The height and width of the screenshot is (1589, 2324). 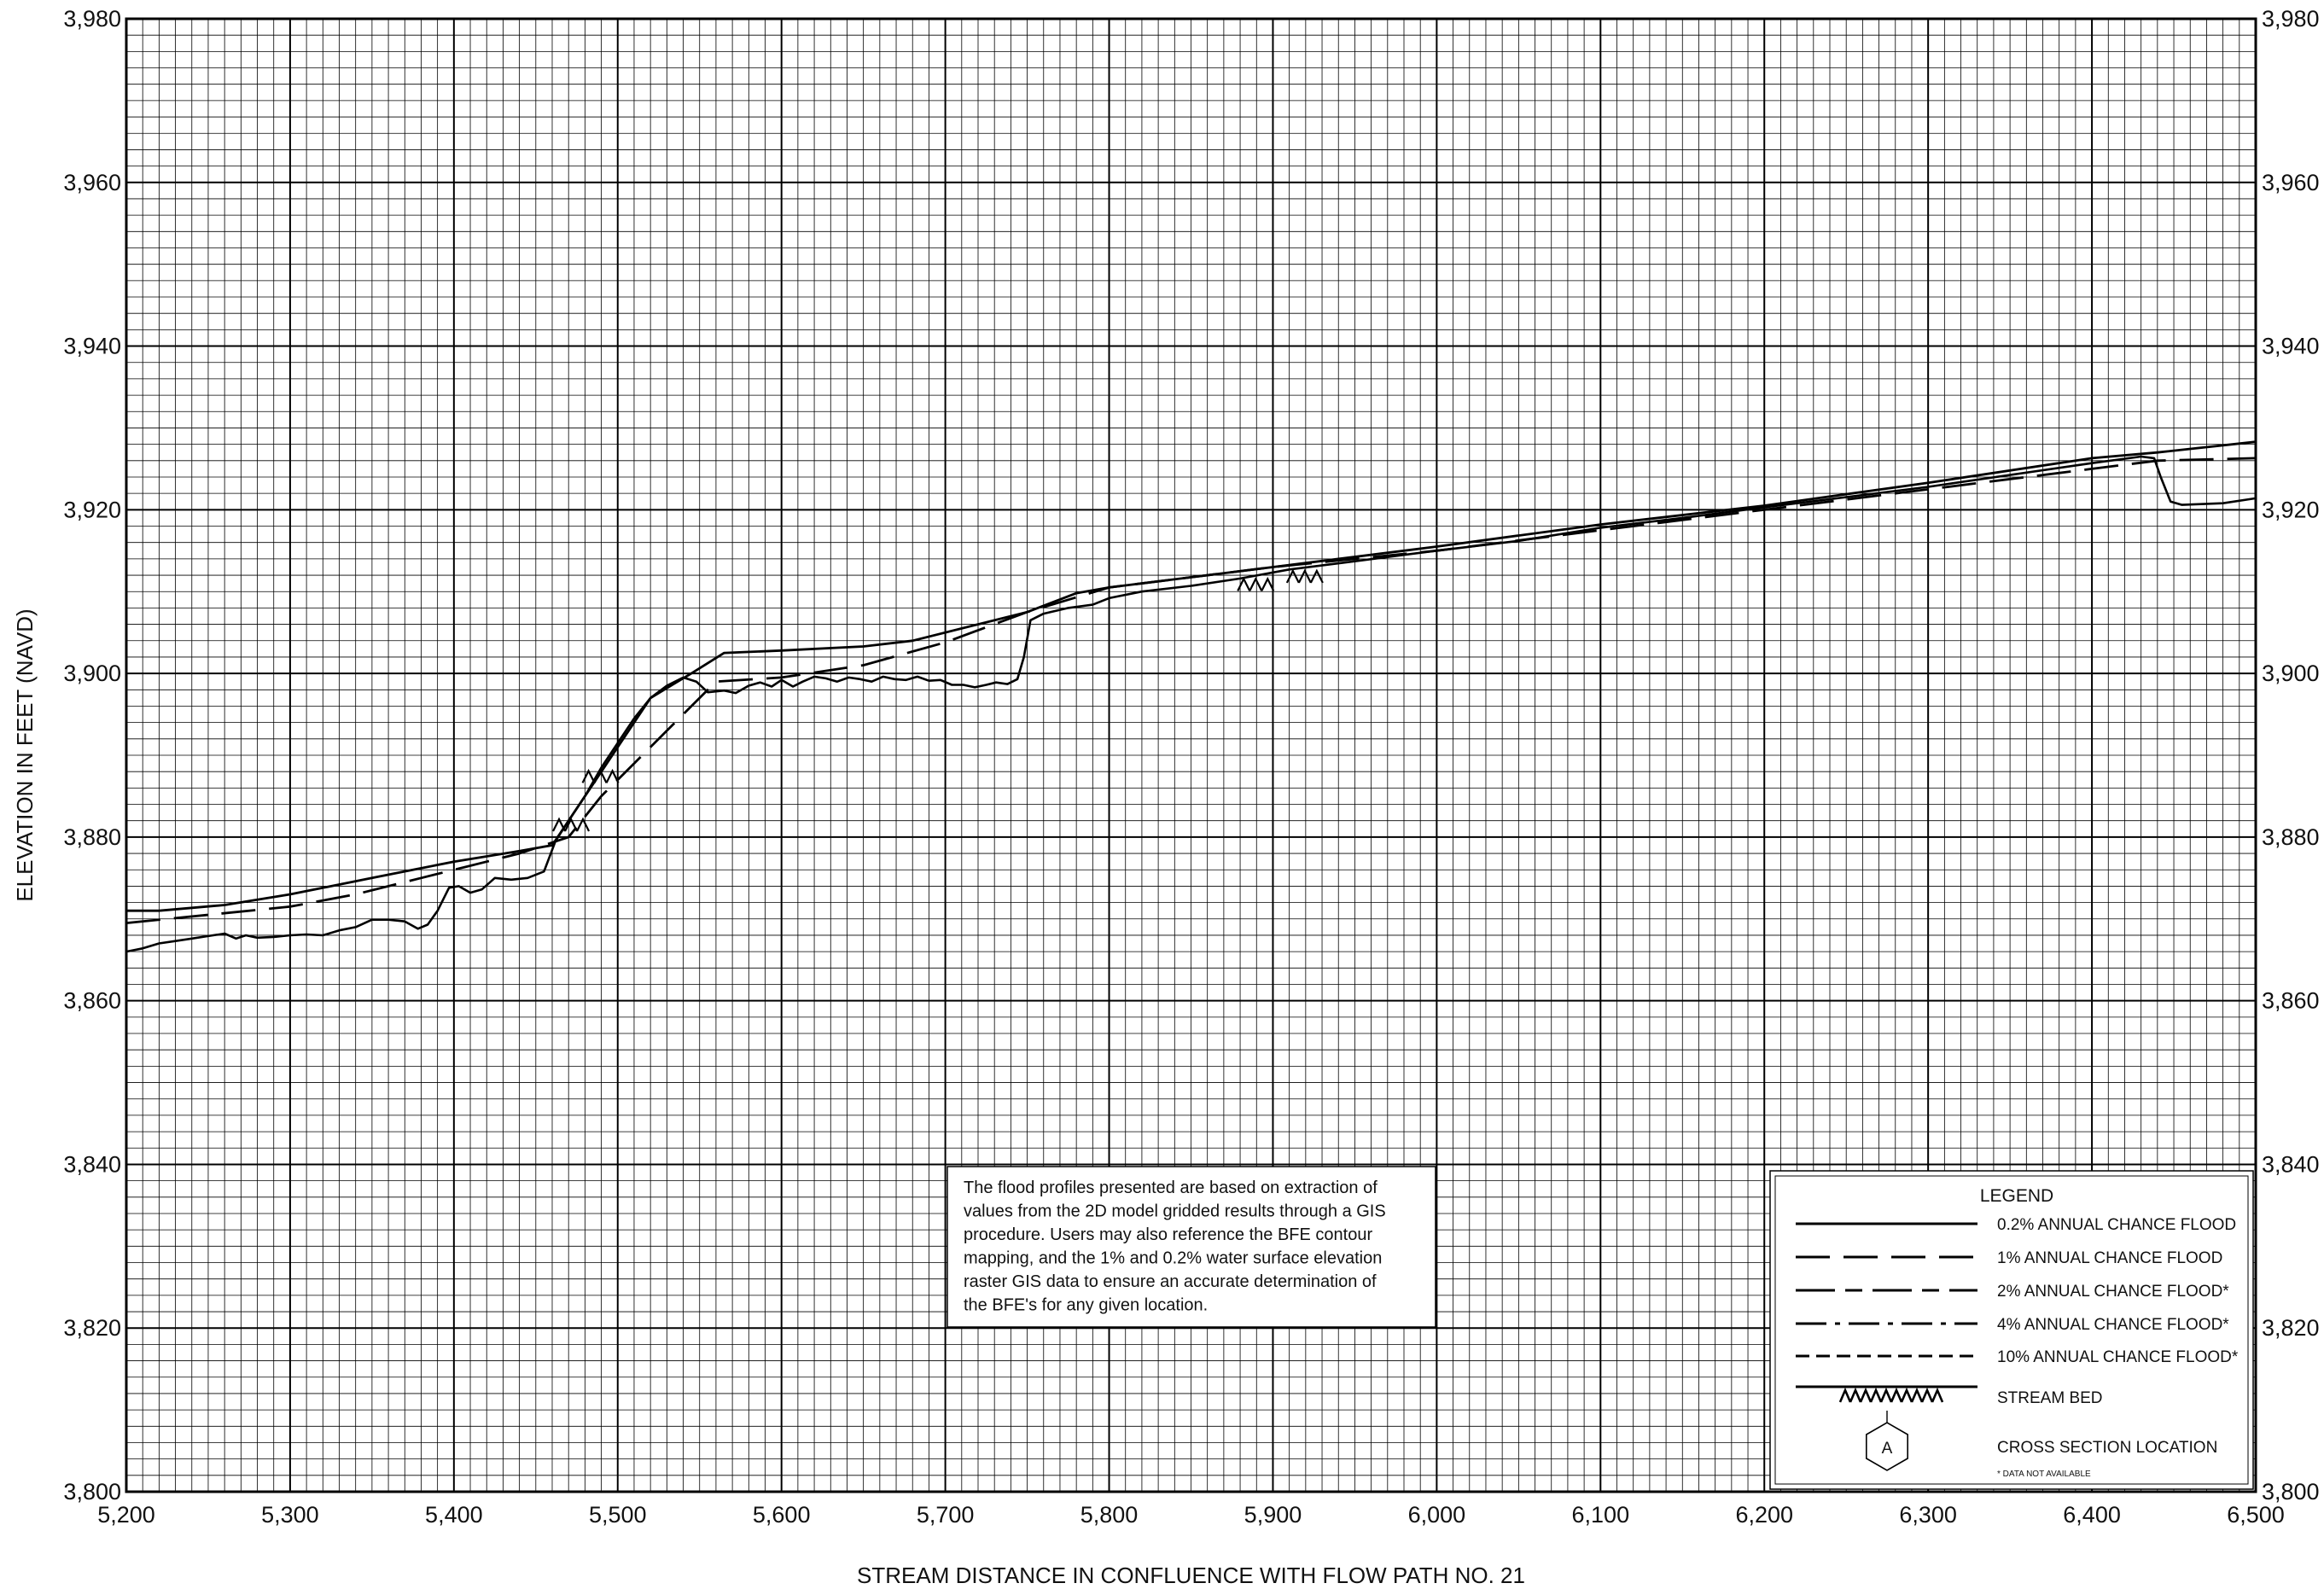 What do you see at coordinates (2291, 346) in the screenshot?
I see `y-tick-label-right: 3,940` at bounding box center [2291, 346].